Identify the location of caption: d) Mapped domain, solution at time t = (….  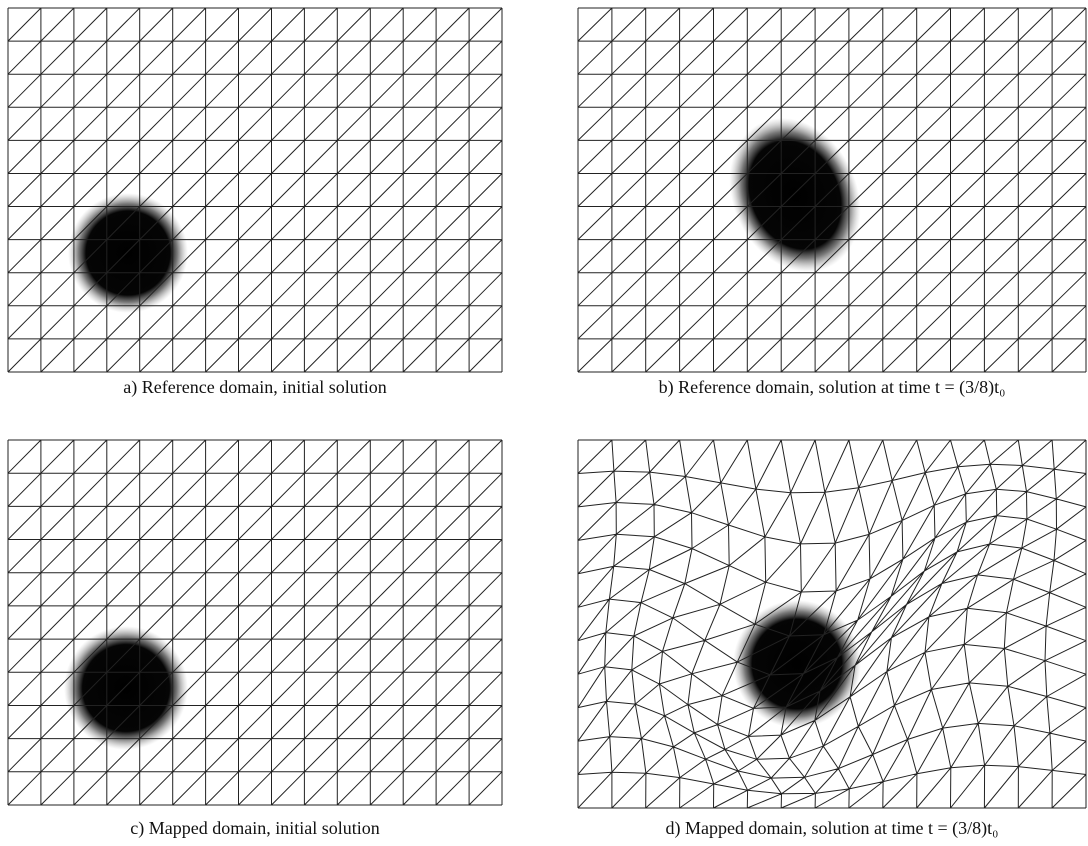
(832, 828).